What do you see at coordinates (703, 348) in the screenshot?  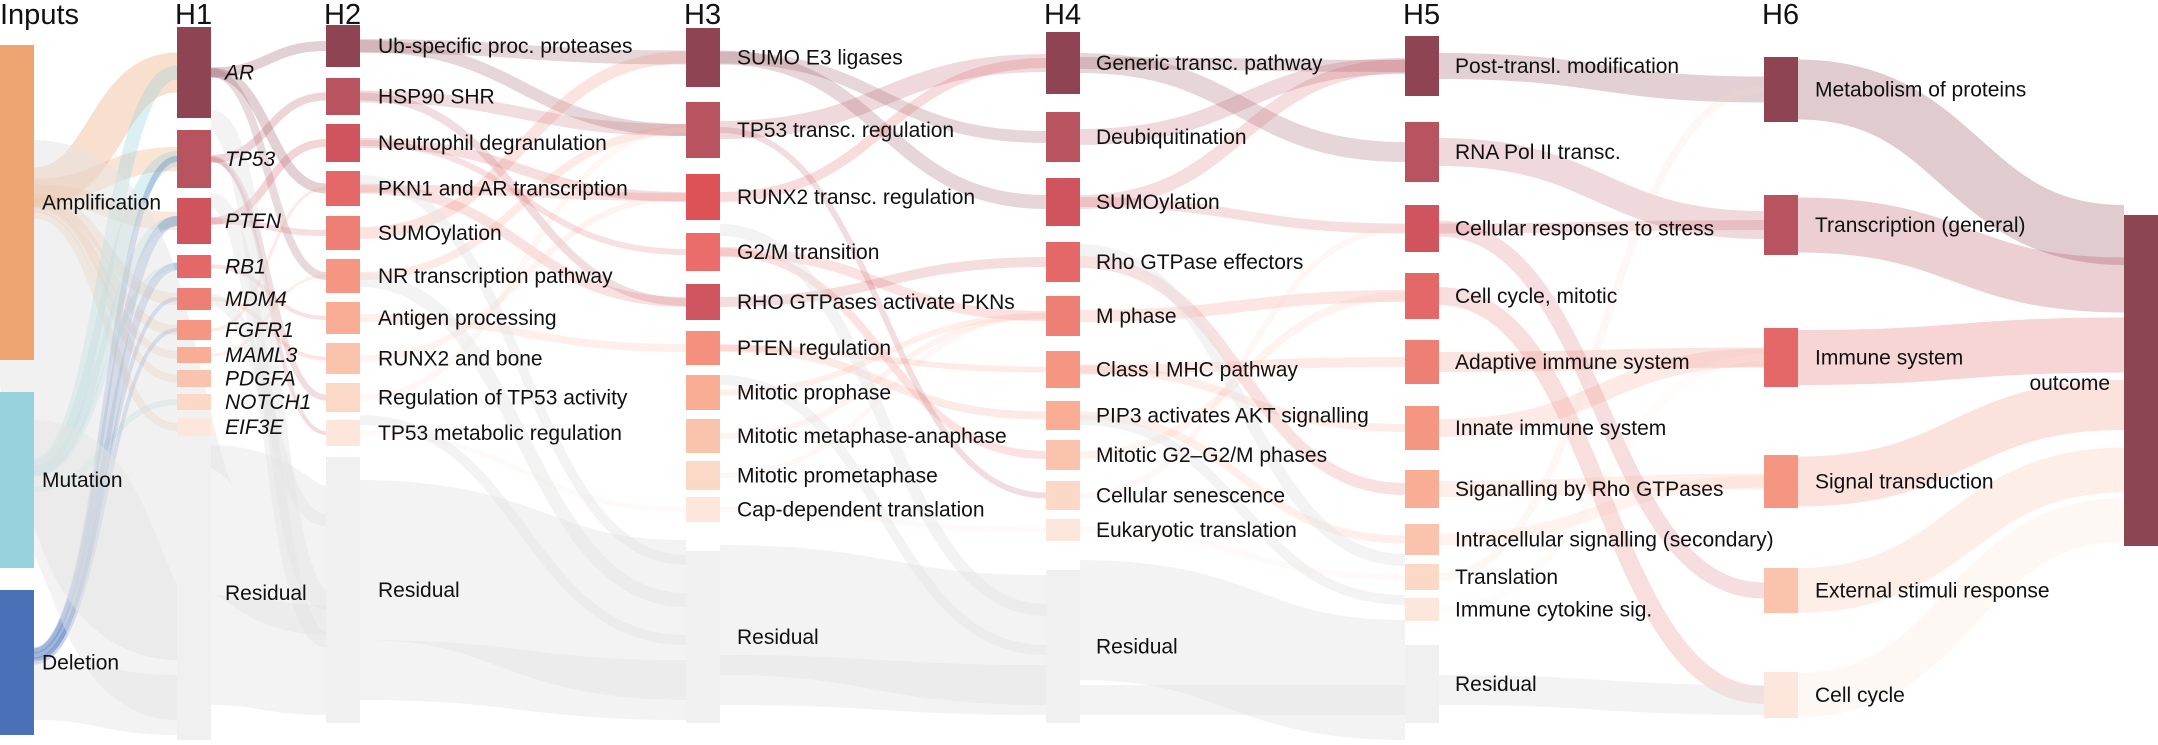 I see `h3-node-pten-regulation` at bounding box center [703, 348].